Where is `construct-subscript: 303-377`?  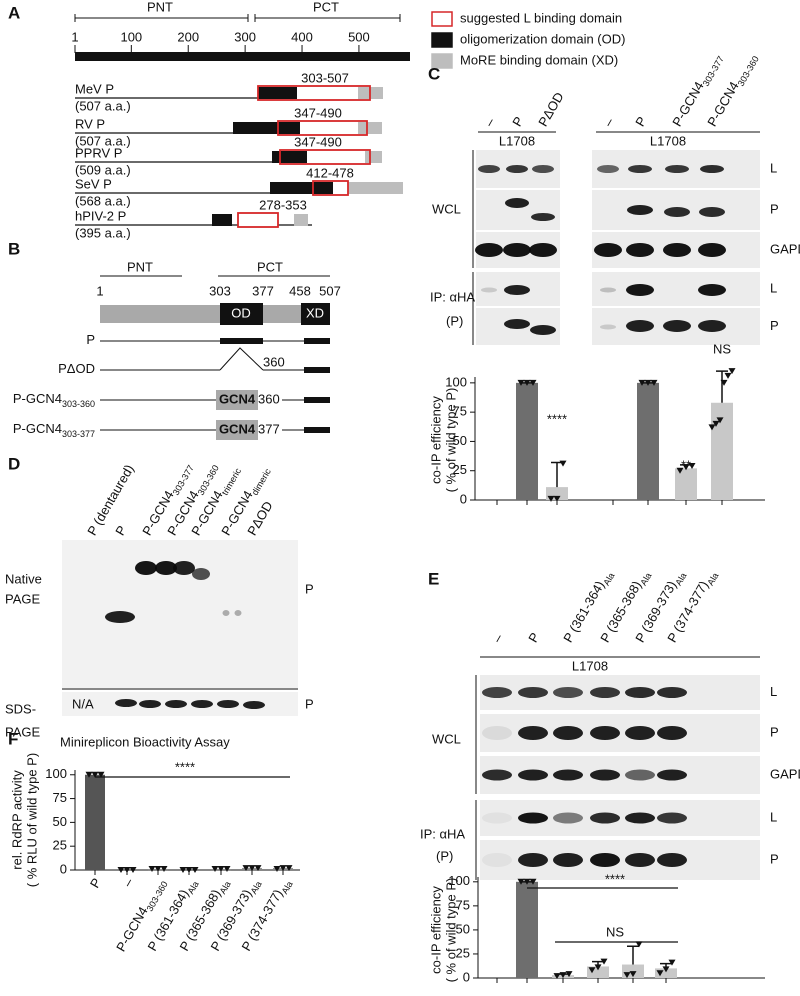
construct-subscript: 303-377 is located at coordinates (78, 434).